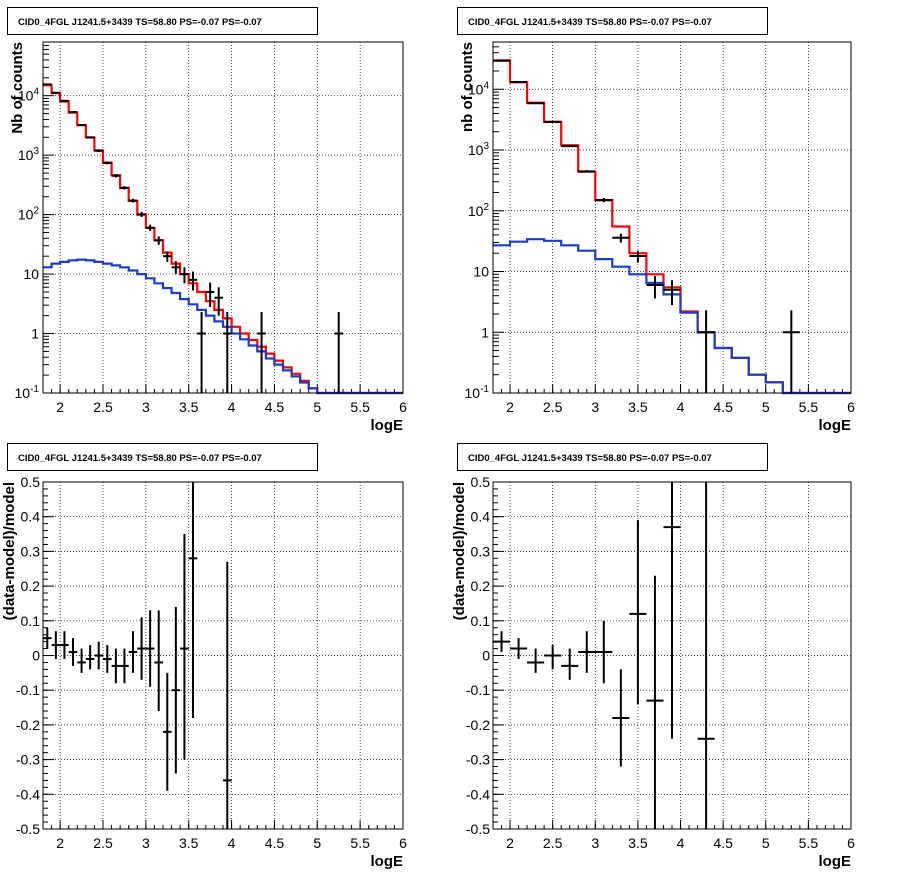 This screenshot has height=875, width=898. Describe the element at coordinates (29, 154) in the screenshot. I see `y-tick-label: 10³` at that location.